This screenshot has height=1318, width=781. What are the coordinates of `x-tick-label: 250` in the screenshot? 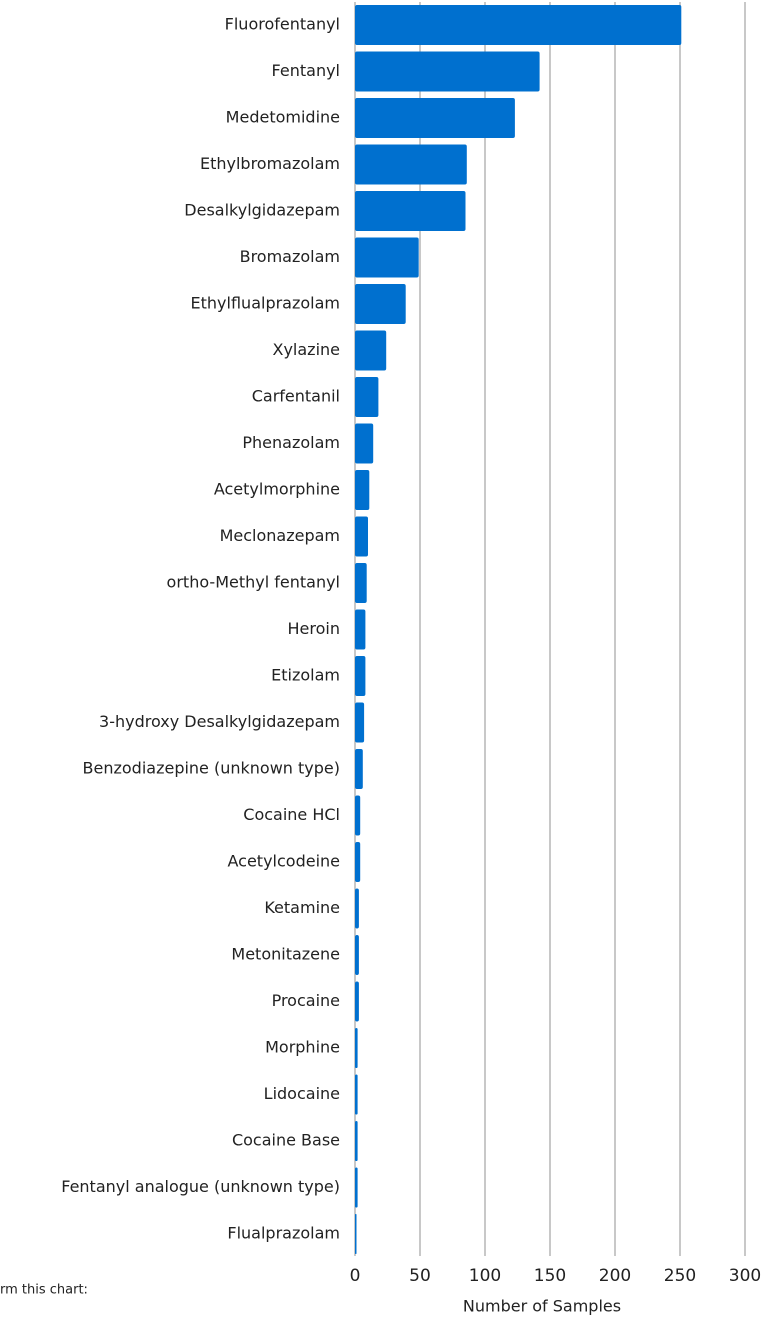 It's located at (680, 1276).